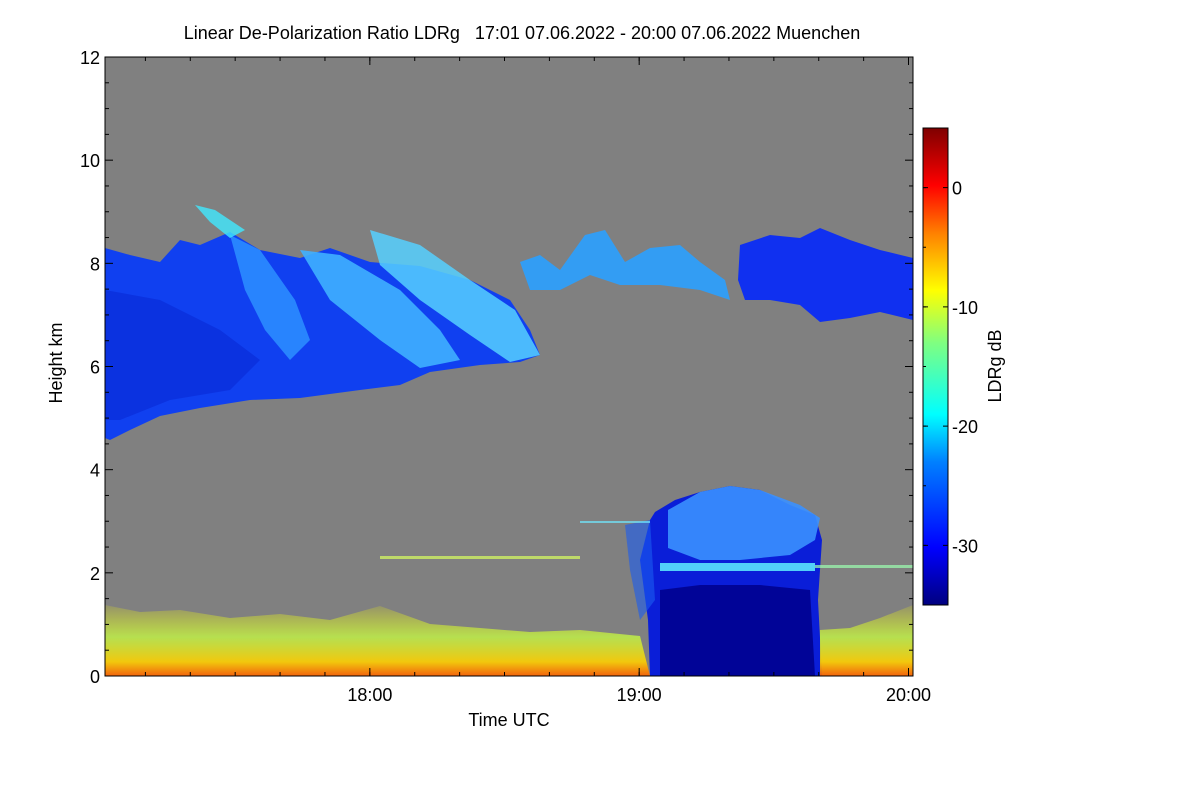  Describe the element at coordinates (965, 427) in the screenshot. I see `colorbar-tick-label-2: -20` at that location.